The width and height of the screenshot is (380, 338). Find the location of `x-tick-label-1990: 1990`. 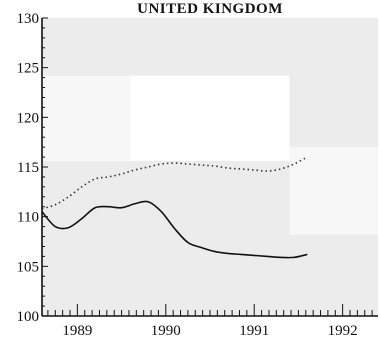

x-tick-label-1990: 1990 is located at coordinates (166, 330).